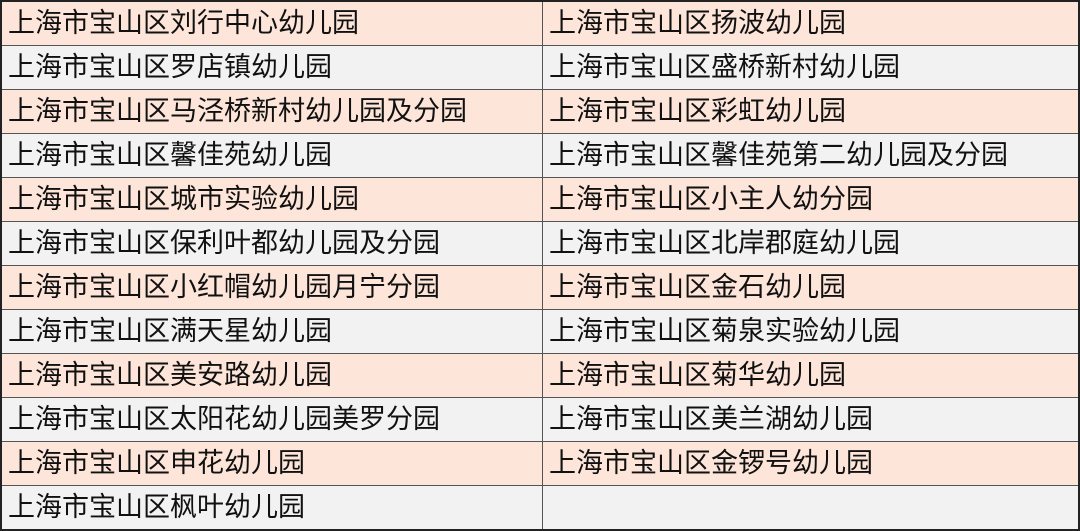 The image size is (1080, 531). I want to click on table-row: 上海市宝山区马泾桥新村幼儿园及分园 上海市宝山区彩虹幼儿园, so click(540, 111).